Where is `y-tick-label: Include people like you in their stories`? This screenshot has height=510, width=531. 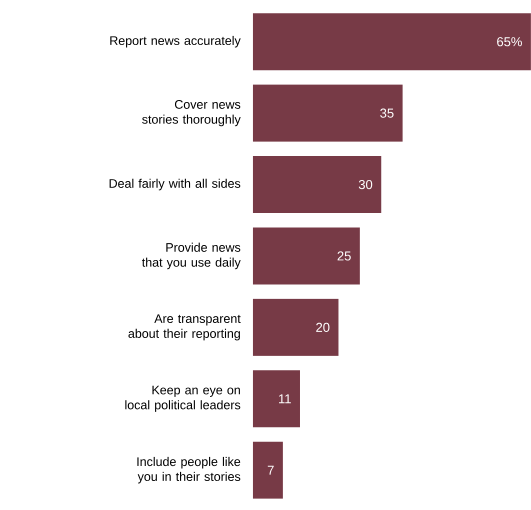
y-tick-label: Include people like you in their stories is located at coordinates (188, 470).